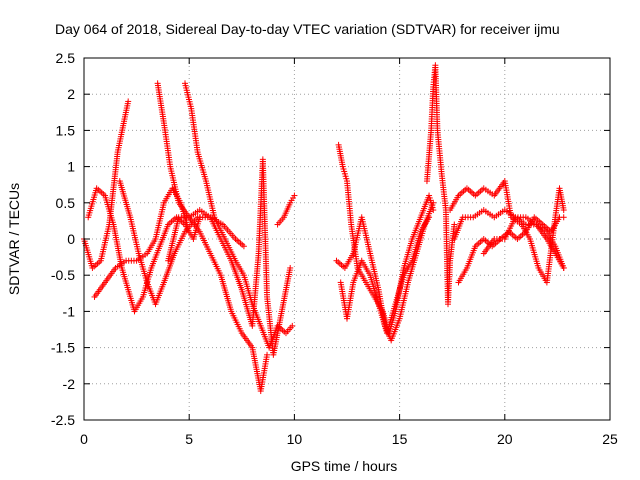 The image size is (640, 480). I want to click on y-tick-label: 0.5, so click(66, 203).